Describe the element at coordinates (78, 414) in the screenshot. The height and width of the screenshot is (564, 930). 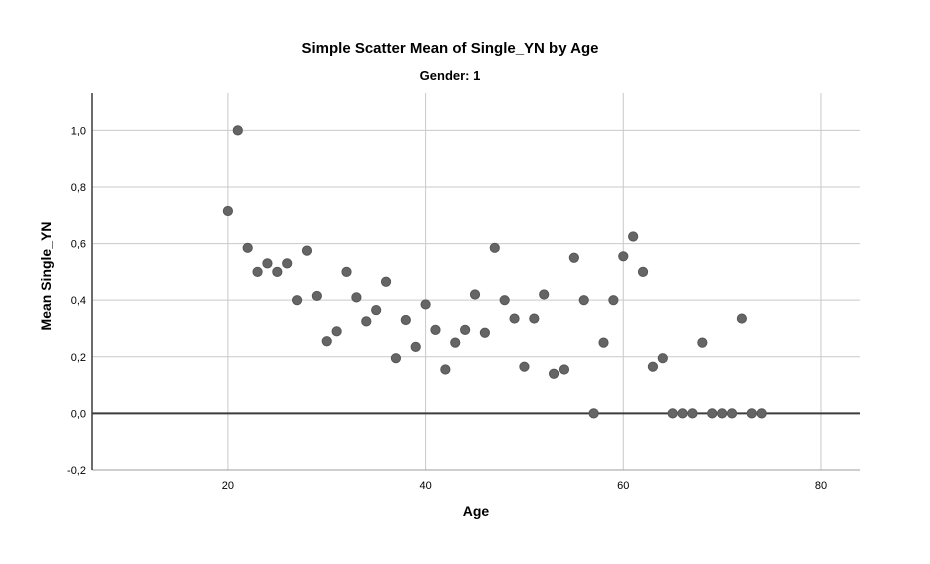
I see `y-tick-label: 0,0` at that location.